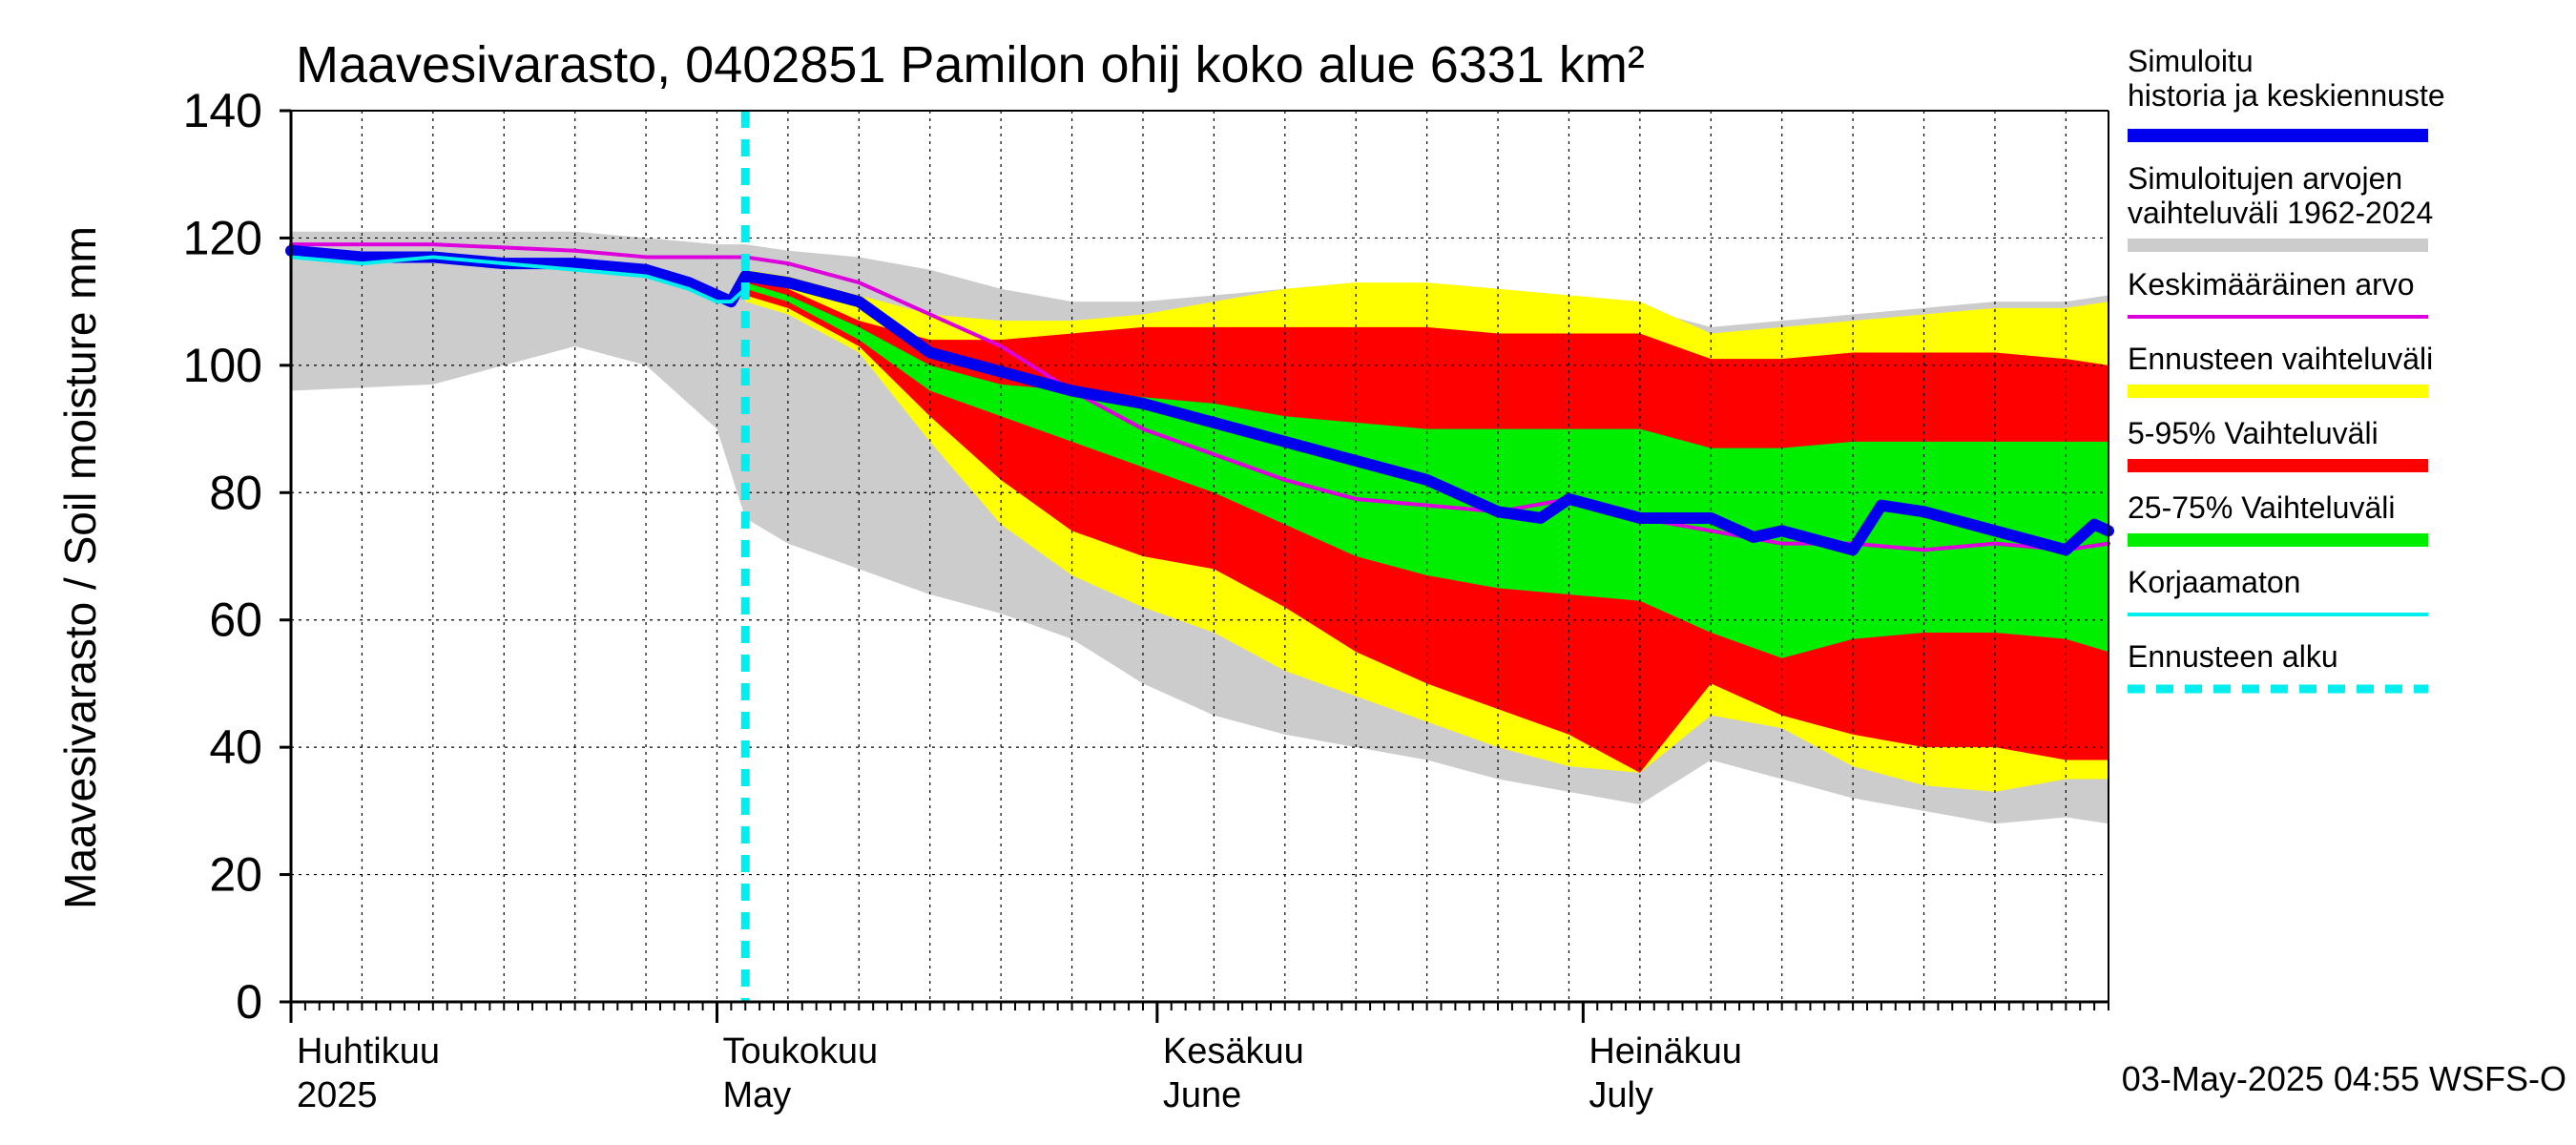 Image resolution: width=2576 pixels, height=1145 pixels. I want to click on x-month-label-fi-3: Heinäkuu, so click(1665, 1051).